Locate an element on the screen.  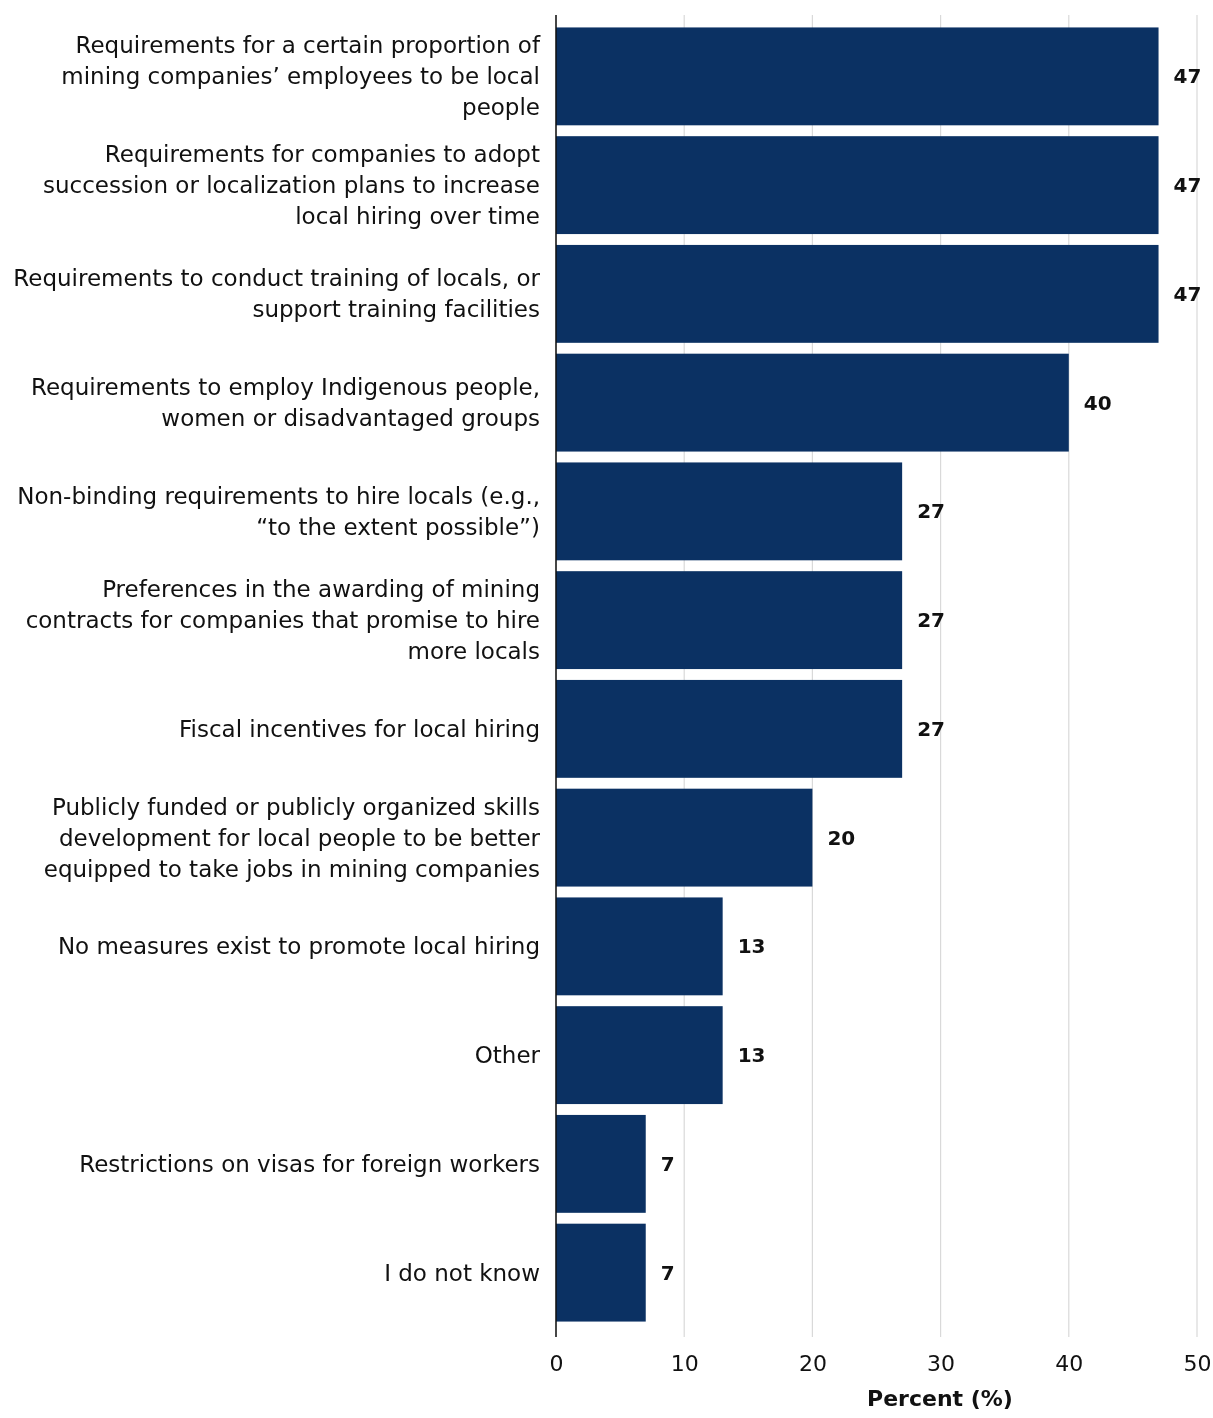
x-tick-label: 50 is located at coordinates (1197, 1363).